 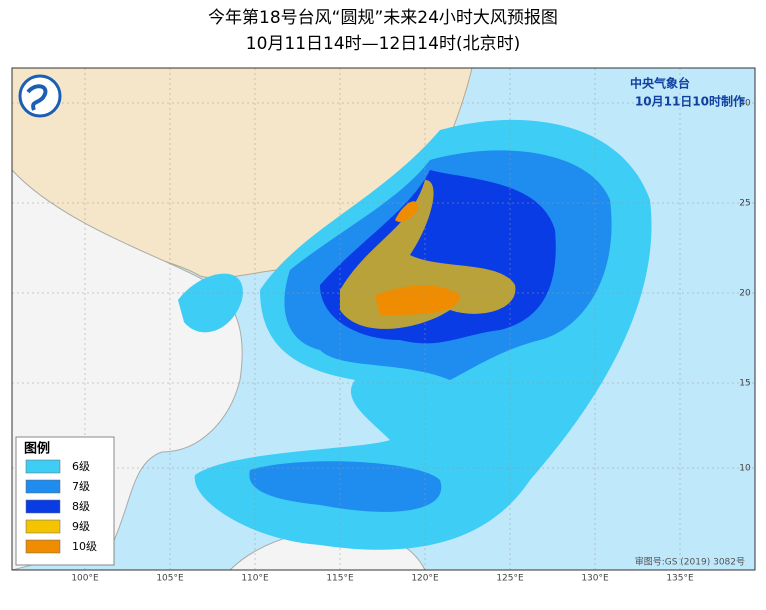 I want to click on longitude-label: 105°E, so click(x=170, y=579).